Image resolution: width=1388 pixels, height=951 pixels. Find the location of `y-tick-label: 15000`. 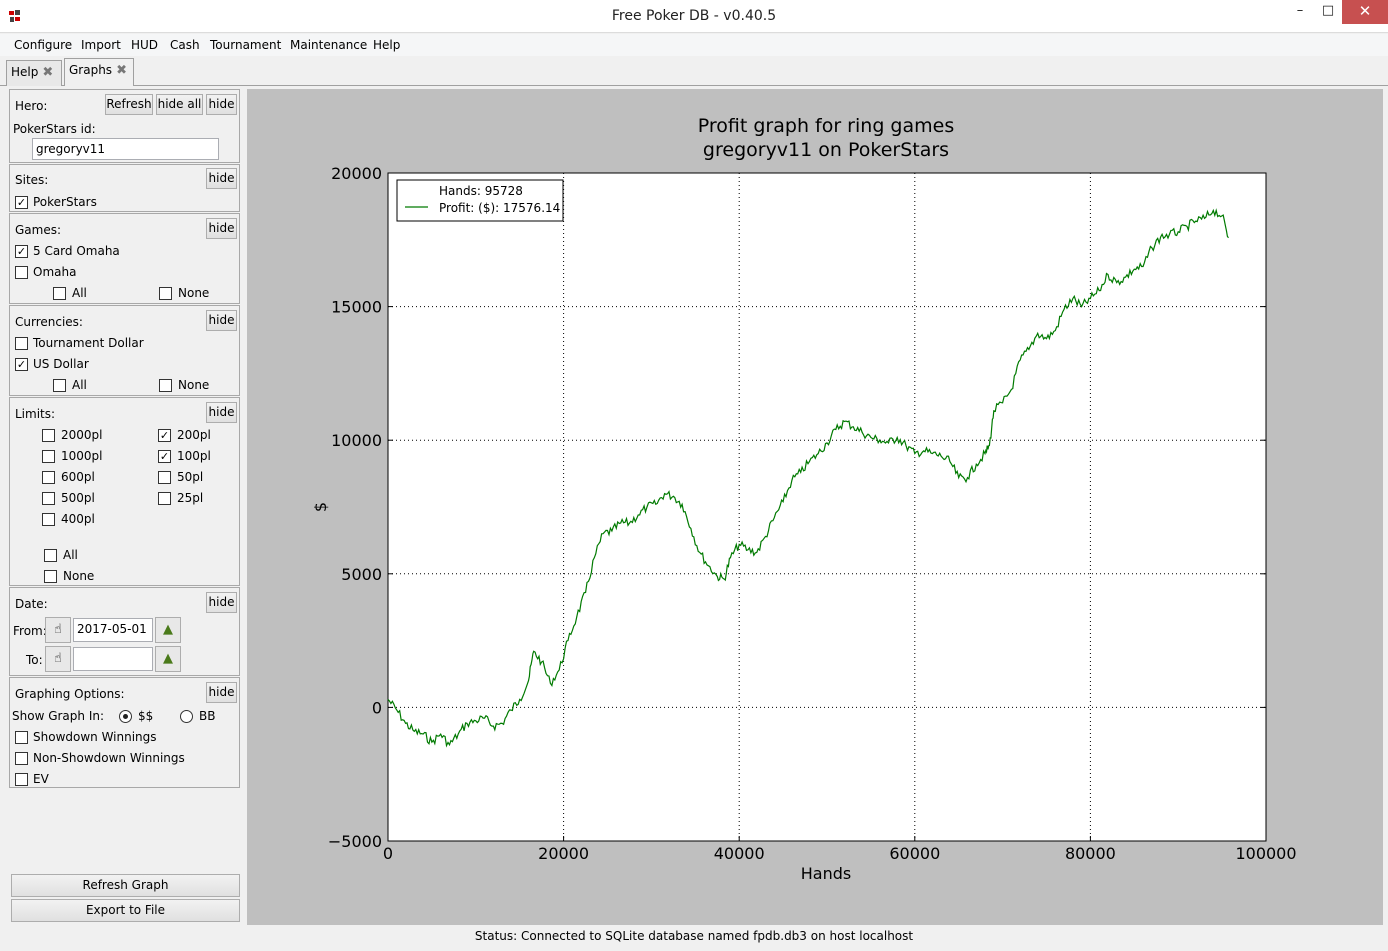

y-tick-label: 15000 is located at coordinates (356, 307).